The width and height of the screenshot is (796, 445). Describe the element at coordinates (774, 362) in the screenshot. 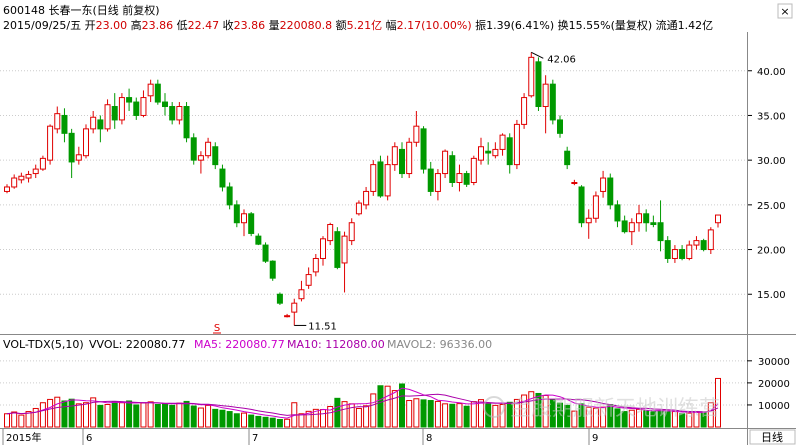

I see `volume-tick-label: 30000` at that location.